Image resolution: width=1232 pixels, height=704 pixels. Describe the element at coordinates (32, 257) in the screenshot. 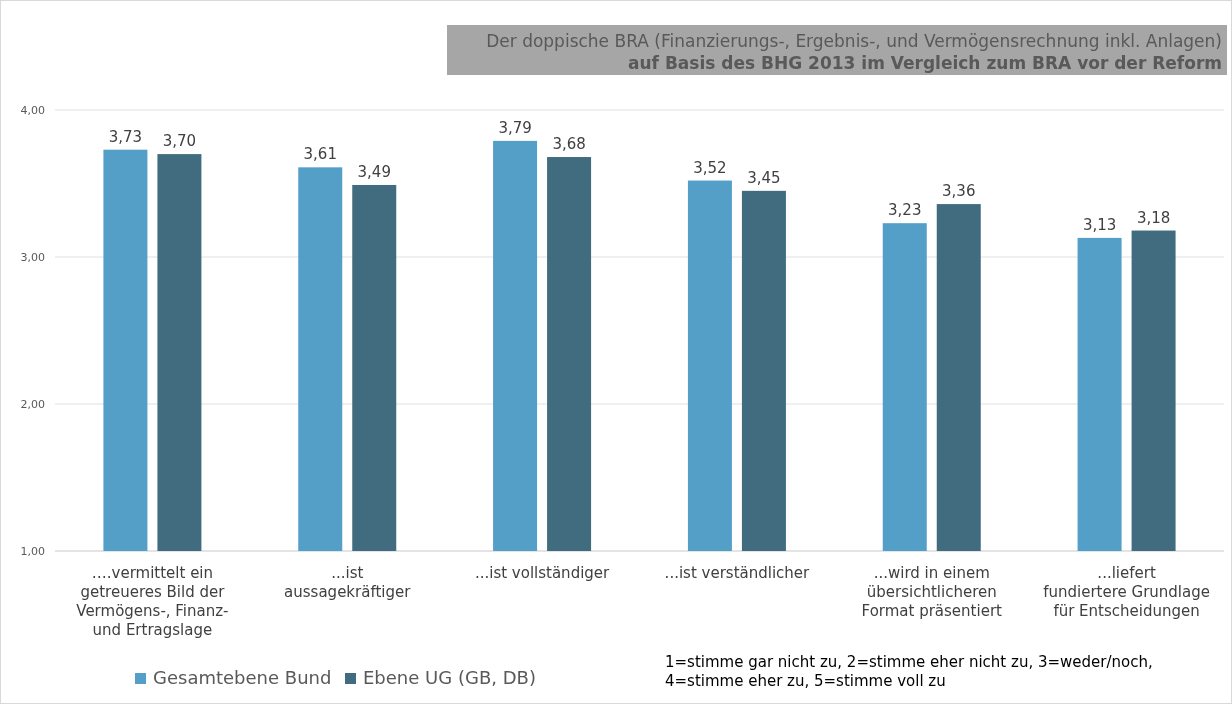

I see `y-tick-label: 3,00` at that location.